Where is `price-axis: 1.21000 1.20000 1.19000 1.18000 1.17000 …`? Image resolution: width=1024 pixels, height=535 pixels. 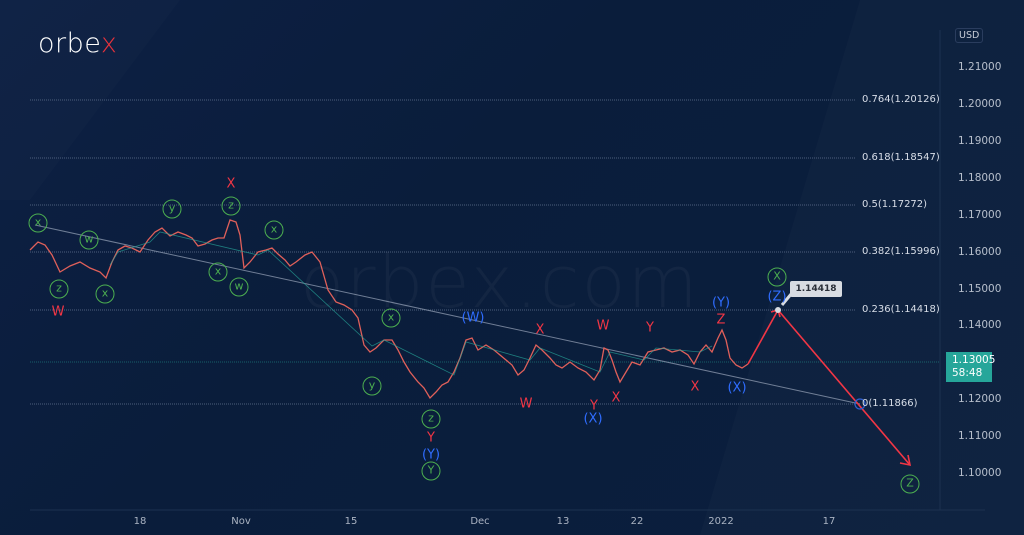
price-axis: 1.21000 1.20000 1.19000 1.18000 1.17000 … is located at coordinates (970, 260).